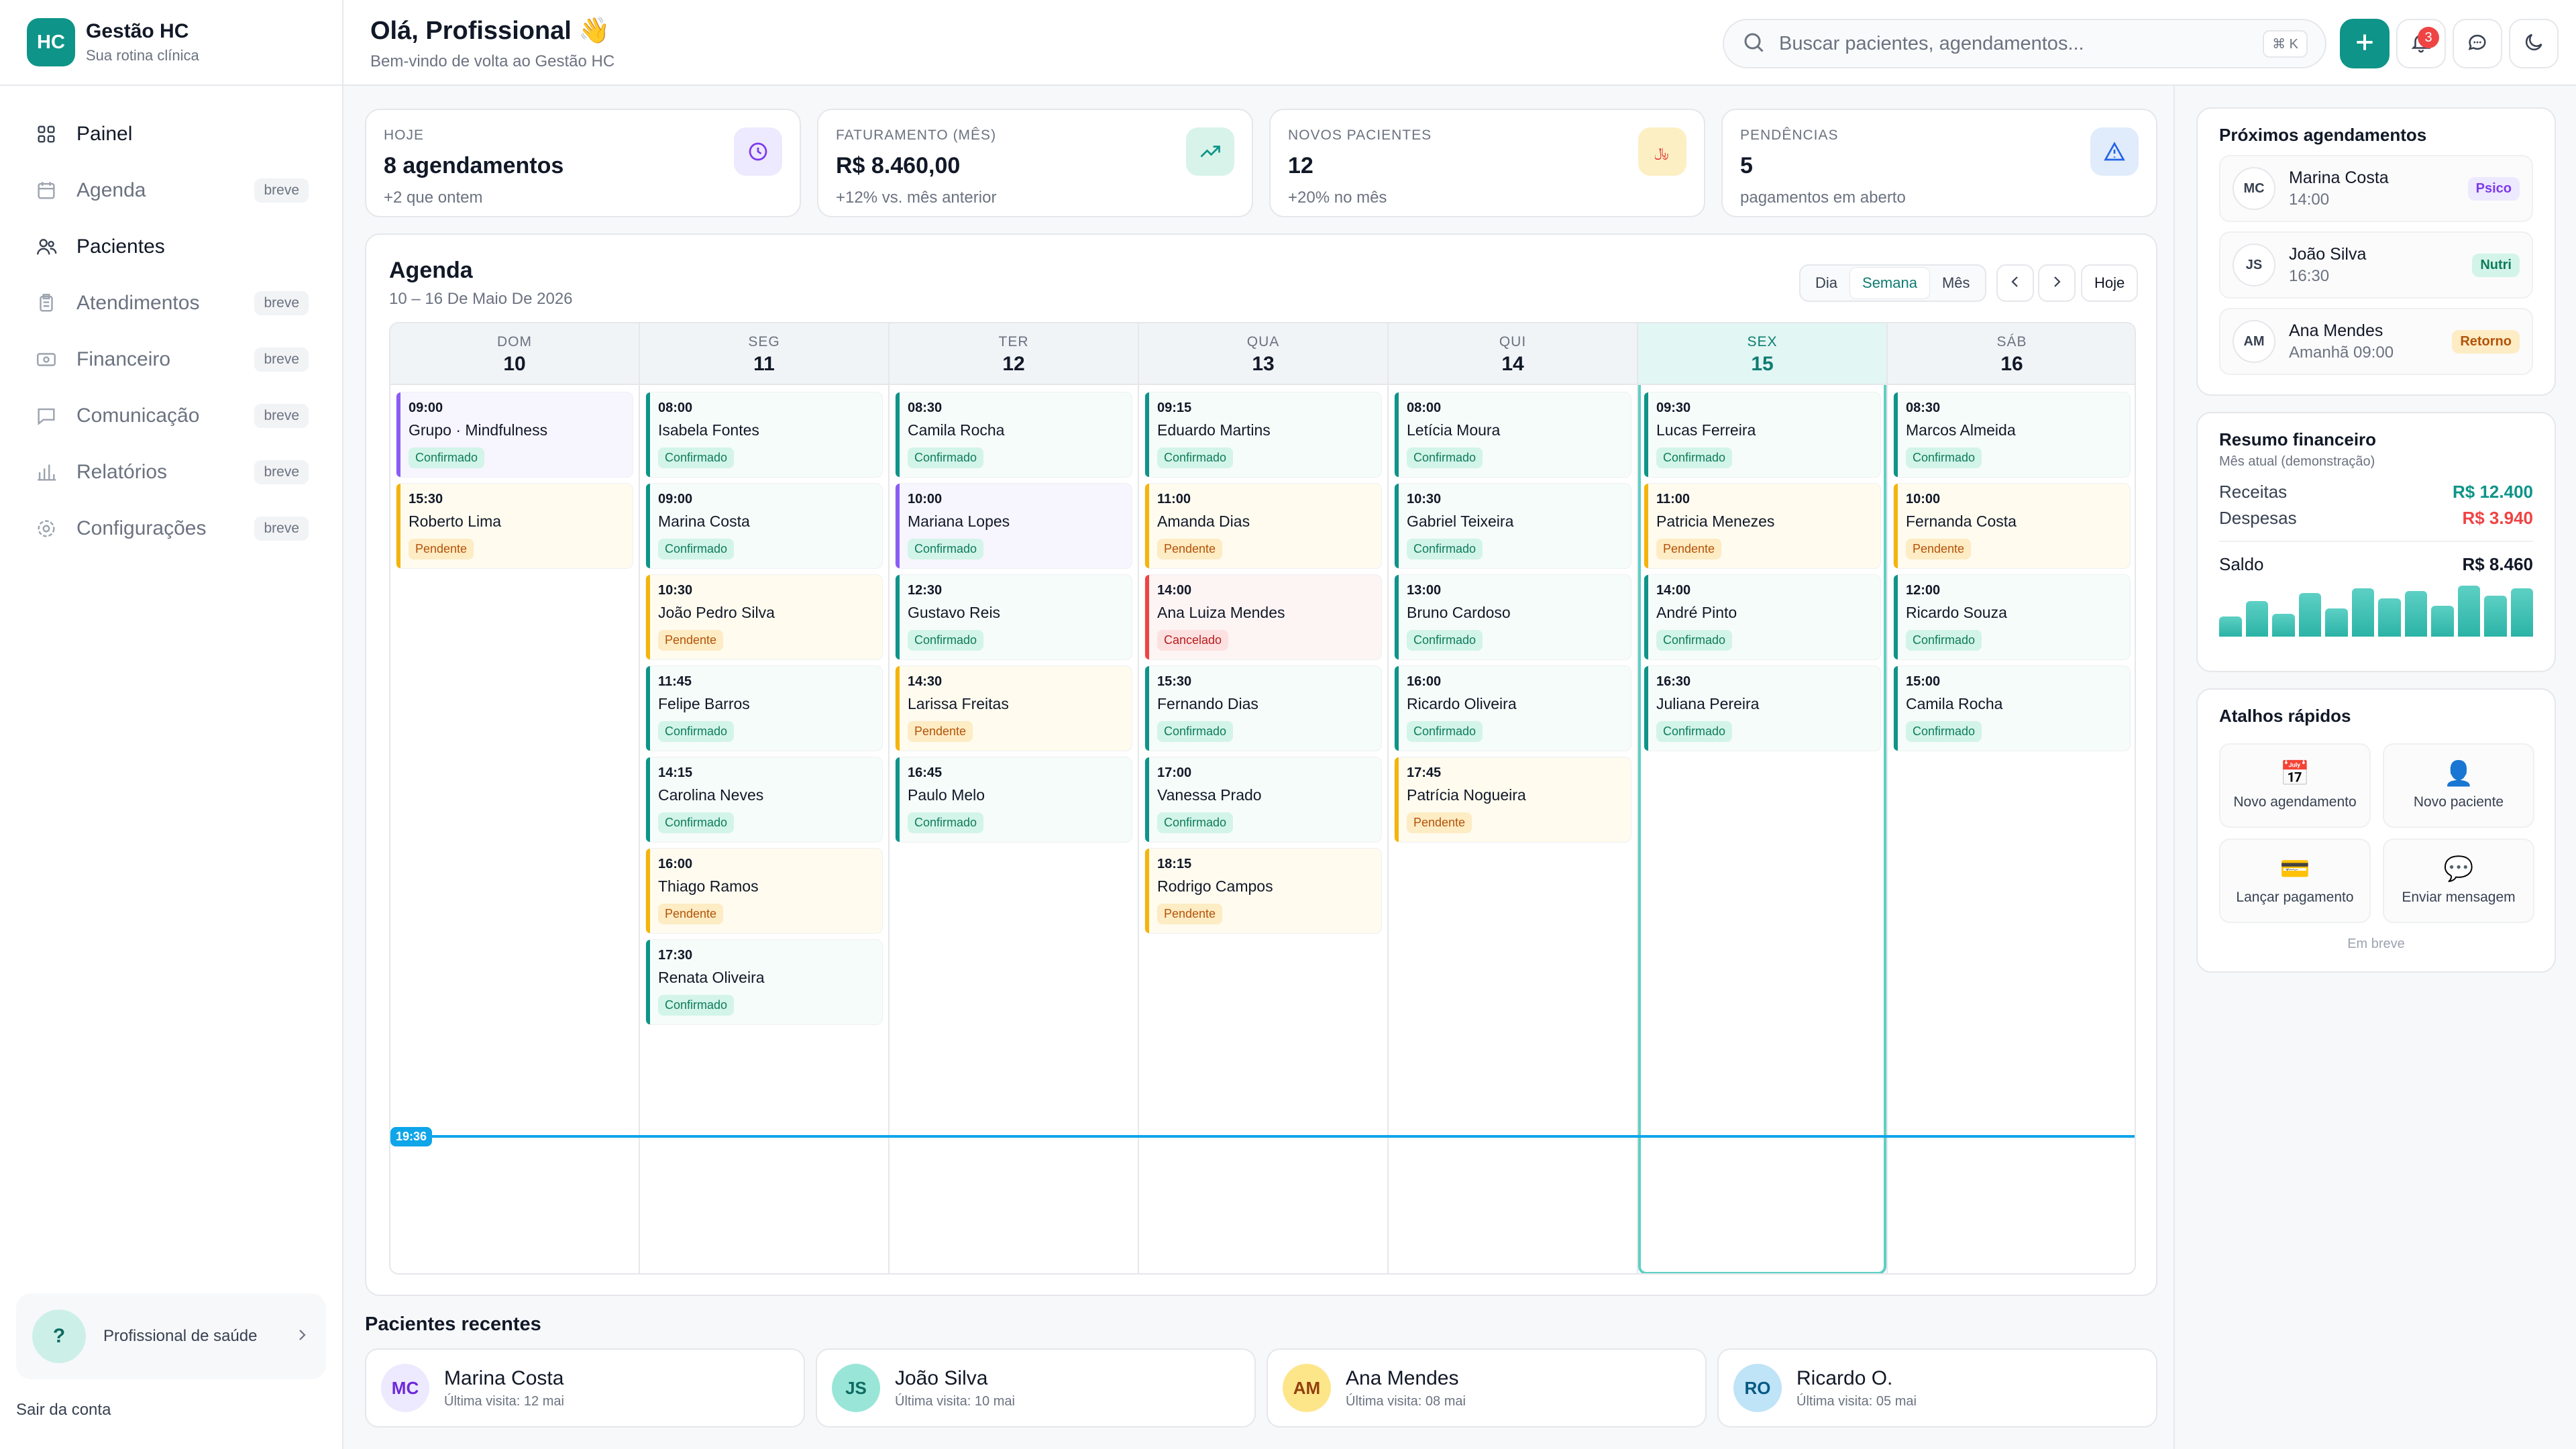 The image size is (2576, 1449). Describe the element at coordinates (2012, 526) in the screenshot. I see `appointment-event: 10:00 Fernanda Costa Pendente` at that location.